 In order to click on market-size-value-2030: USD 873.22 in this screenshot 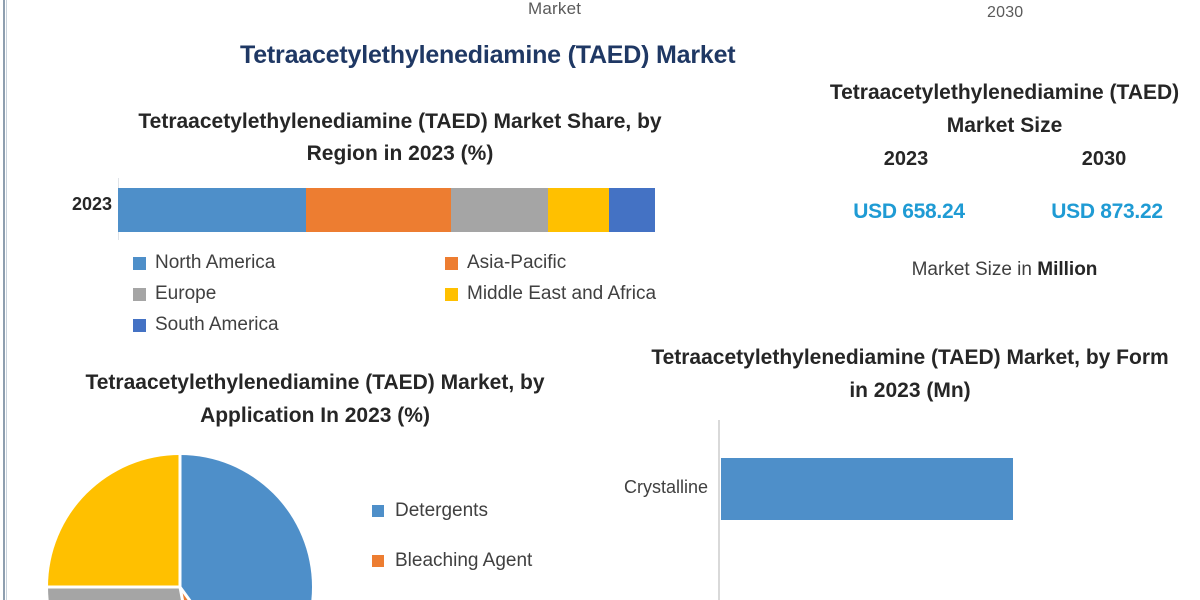, I will do `click(1107, 211)`.